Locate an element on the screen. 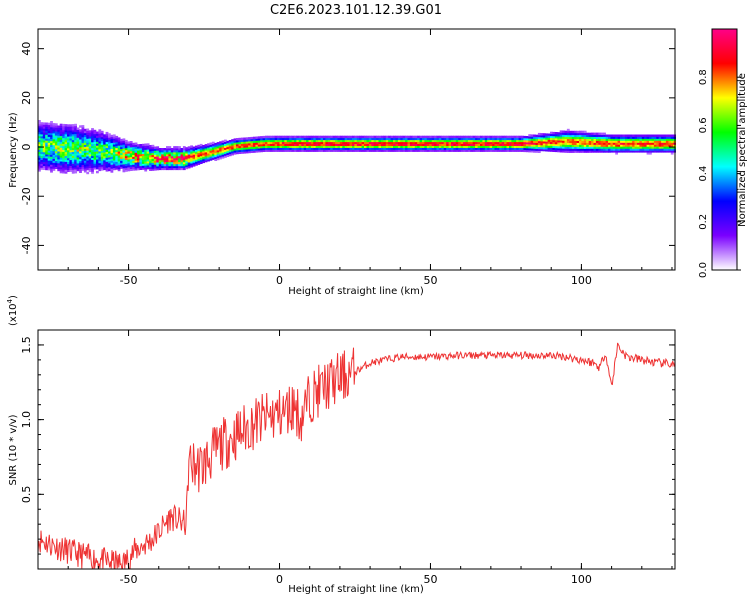 The width and height of the screenshot is (750, 600). snr-ytick-label: 1.5 is located at coordinates (26, 345).